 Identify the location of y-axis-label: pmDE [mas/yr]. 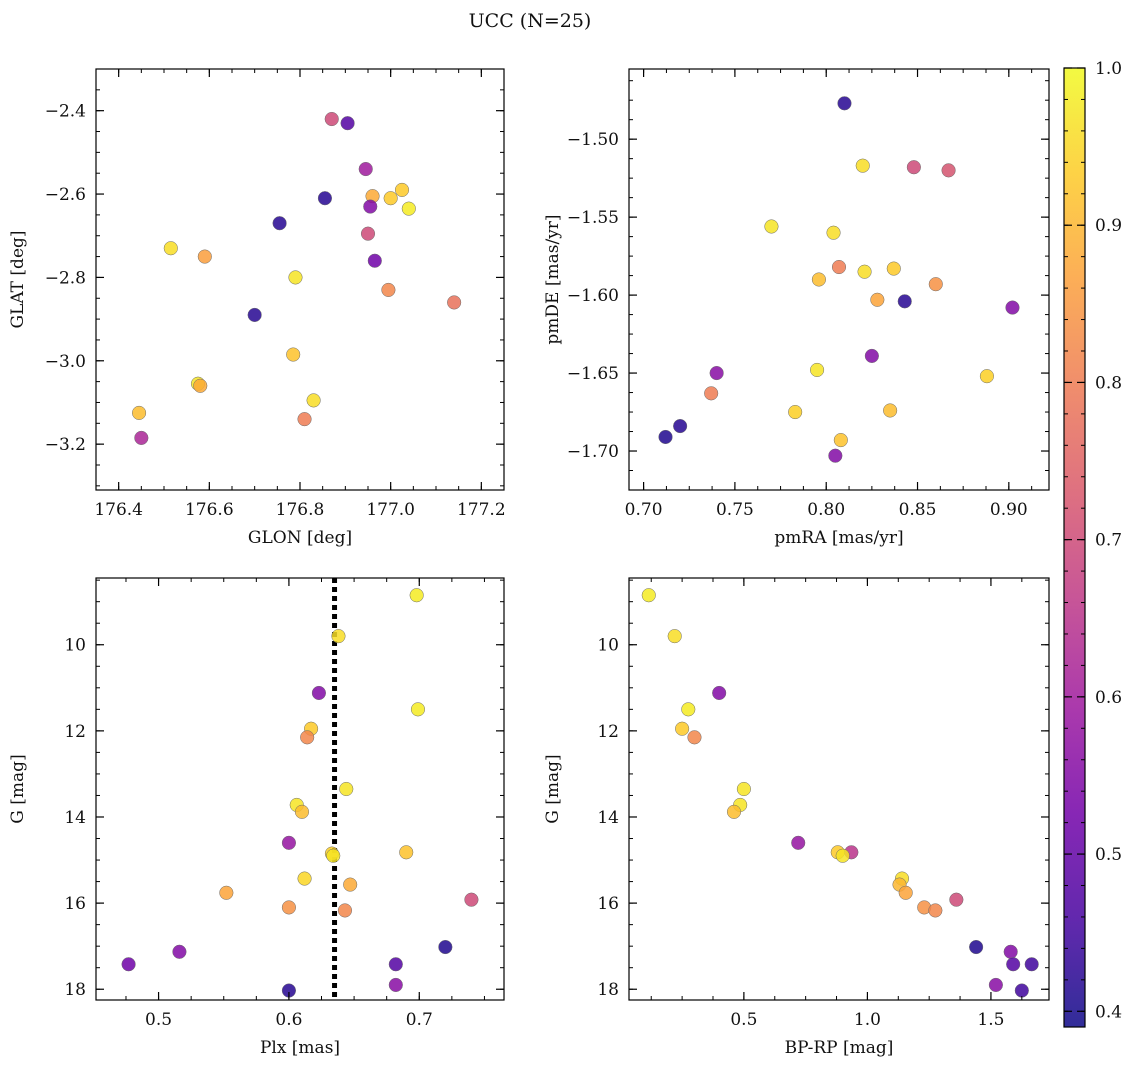
(553, 279).